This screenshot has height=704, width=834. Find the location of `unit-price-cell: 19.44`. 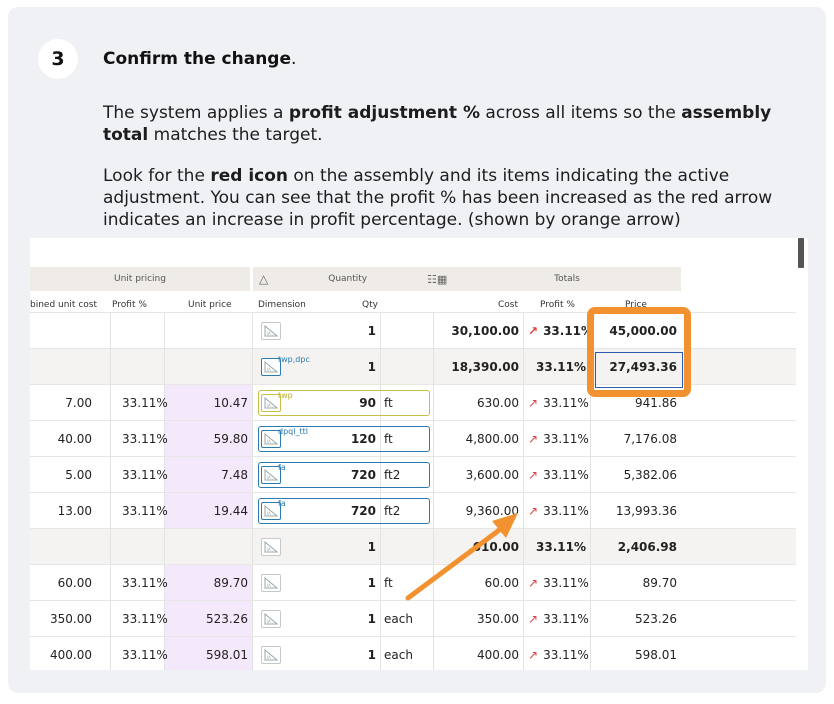

unit-price-cell: 19.44 is located at coordinates (230, 511).